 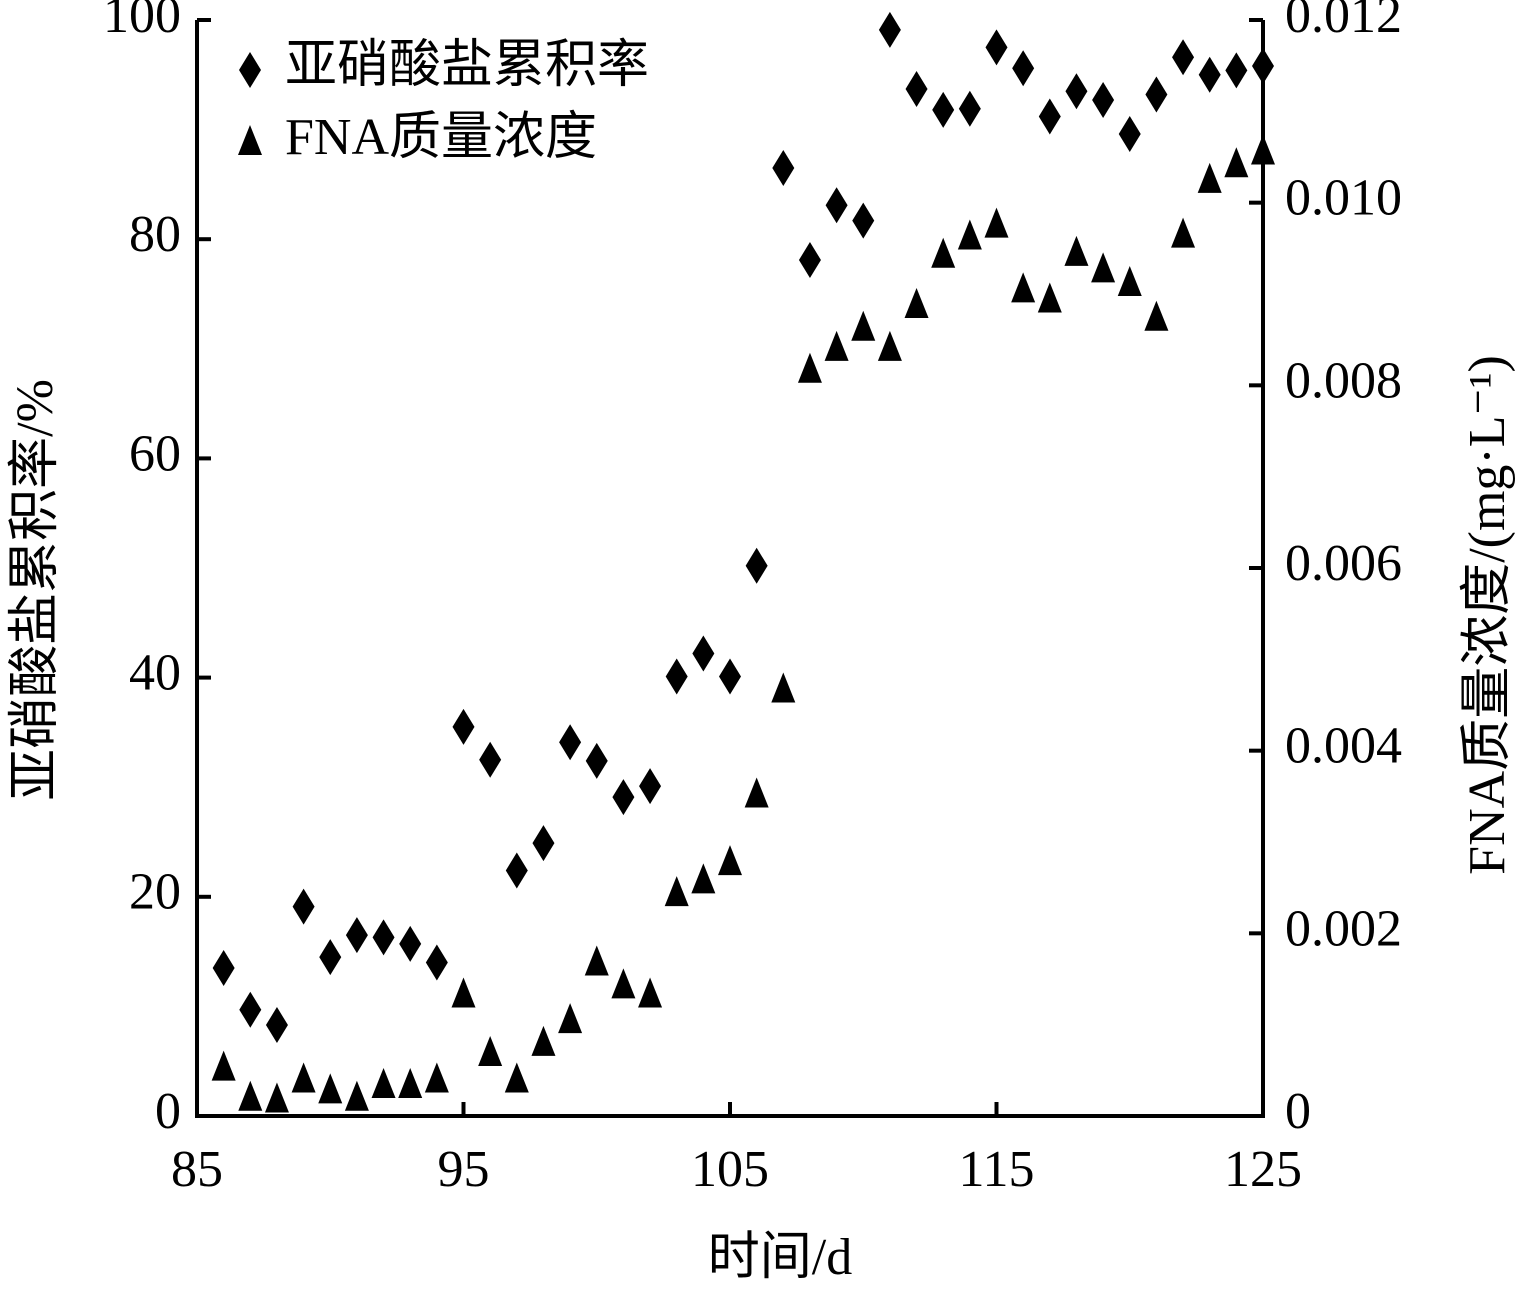 What do you see at coordinates (1298, 1111) in the screenshot?
I see `y2-tick-label: 0` at bounding box center [1298, 1111].